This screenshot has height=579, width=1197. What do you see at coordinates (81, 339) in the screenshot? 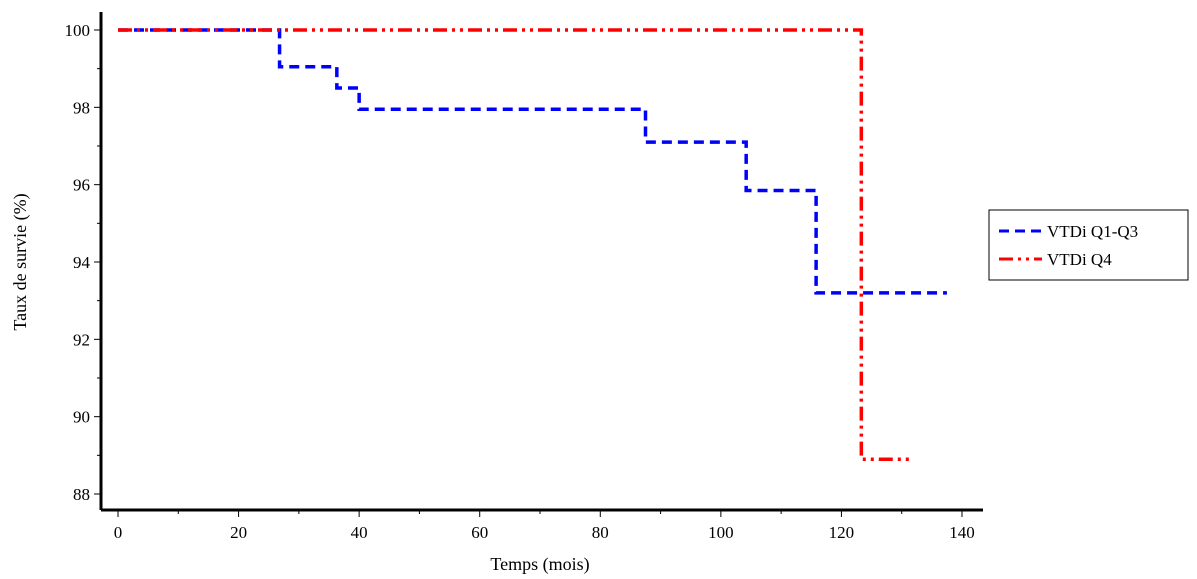
I see `y-tick-label: 92` at bounding box center [81, 339].